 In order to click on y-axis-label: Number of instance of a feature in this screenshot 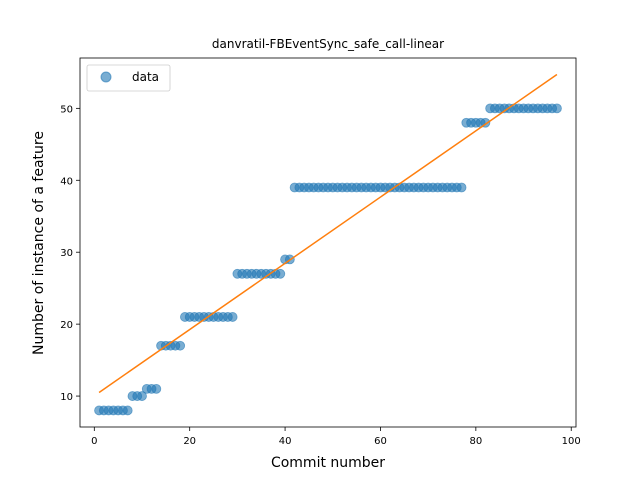, I will do `click(39, 243)`.